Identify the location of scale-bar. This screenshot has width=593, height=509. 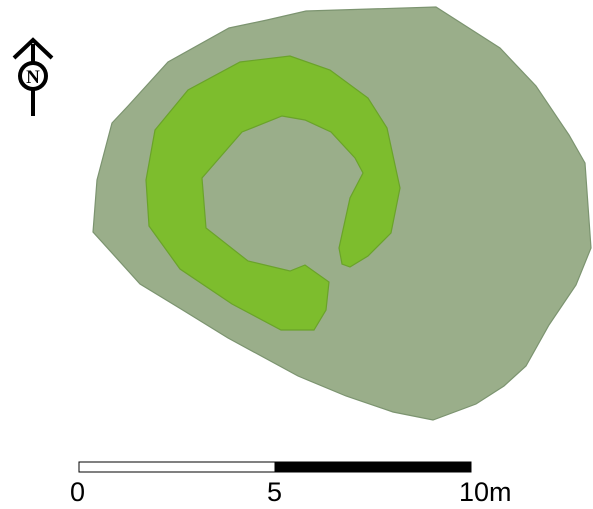
(275, 467).